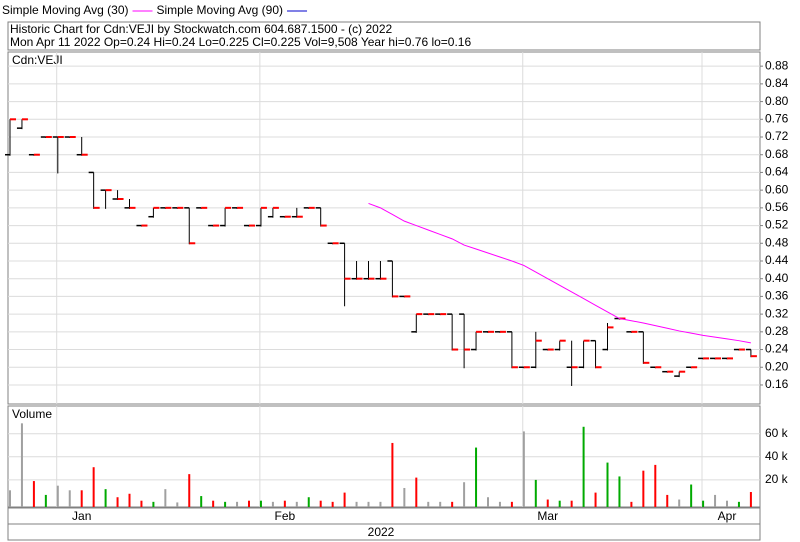 This screenshot has height=542, width=800. Describe the element at coordinates (37, 60) in the screenshot. I see `symbol-label: Cdn:VEJI` at that location.